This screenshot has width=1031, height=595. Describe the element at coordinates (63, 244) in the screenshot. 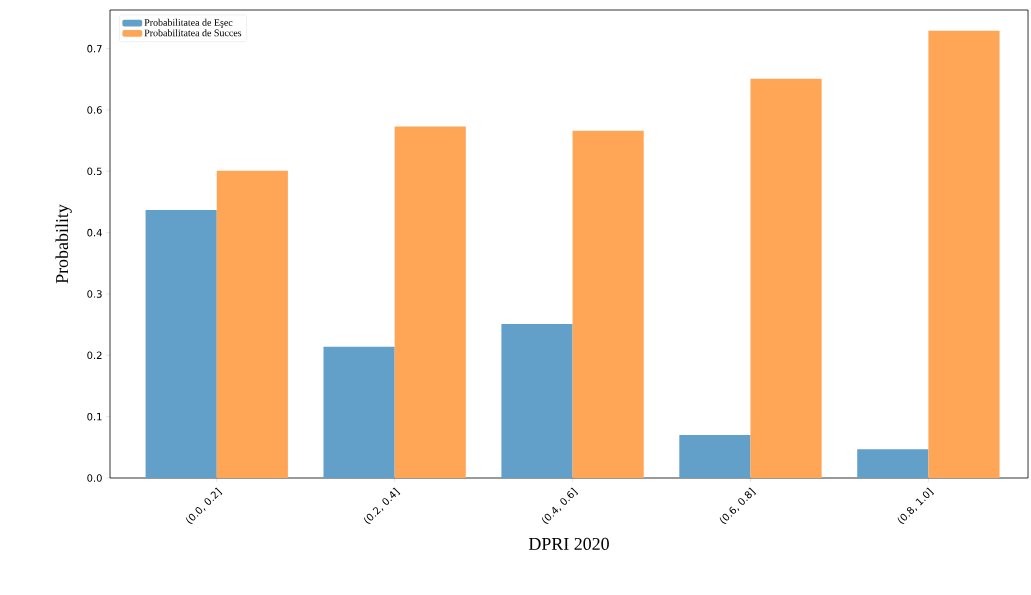

I see `y-axis-title: Probability` at that location.